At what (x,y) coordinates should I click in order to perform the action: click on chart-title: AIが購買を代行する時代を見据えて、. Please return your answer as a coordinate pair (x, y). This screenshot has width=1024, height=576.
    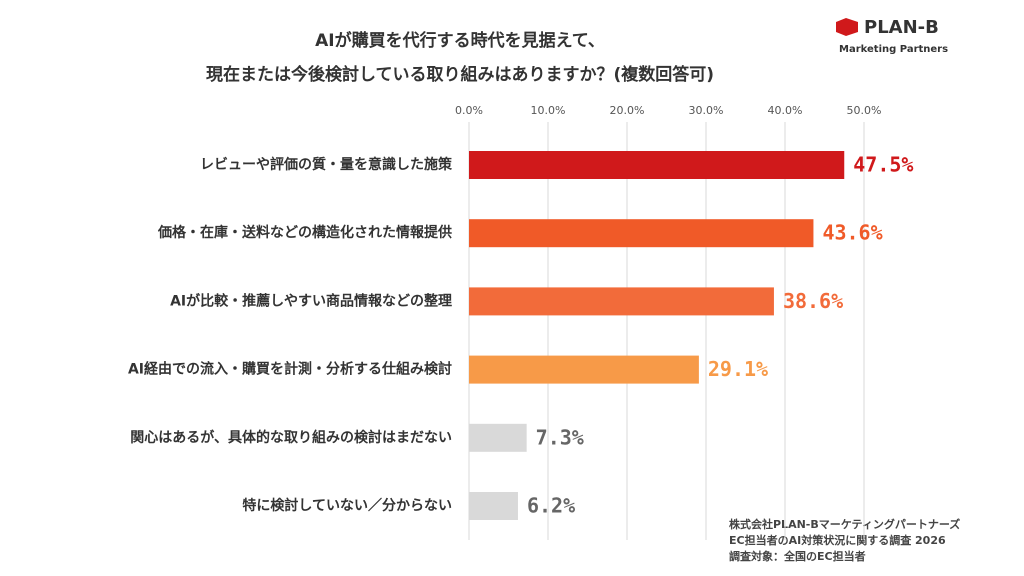
    Looking at the image, I should click on (460, 40).